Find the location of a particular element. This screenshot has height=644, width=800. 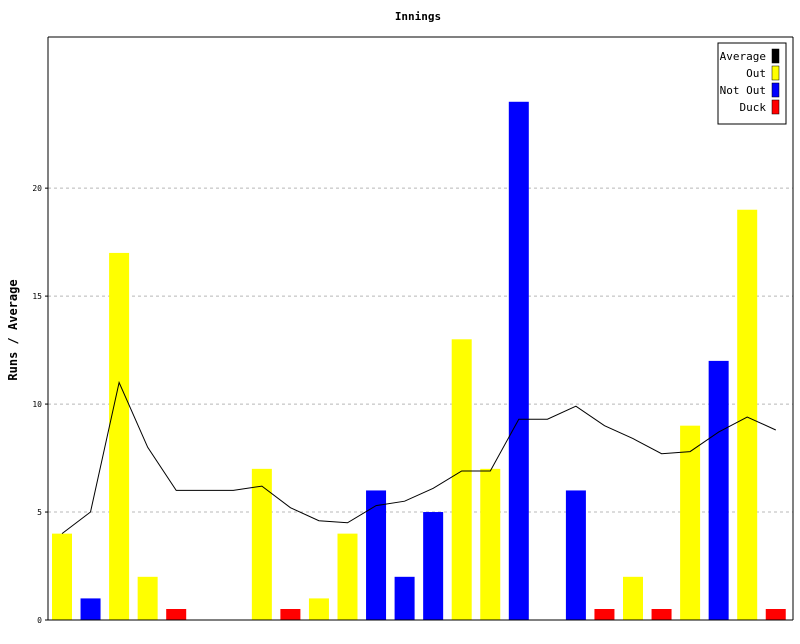

y-tick-label: 20 is located at coordinates (37, 188).